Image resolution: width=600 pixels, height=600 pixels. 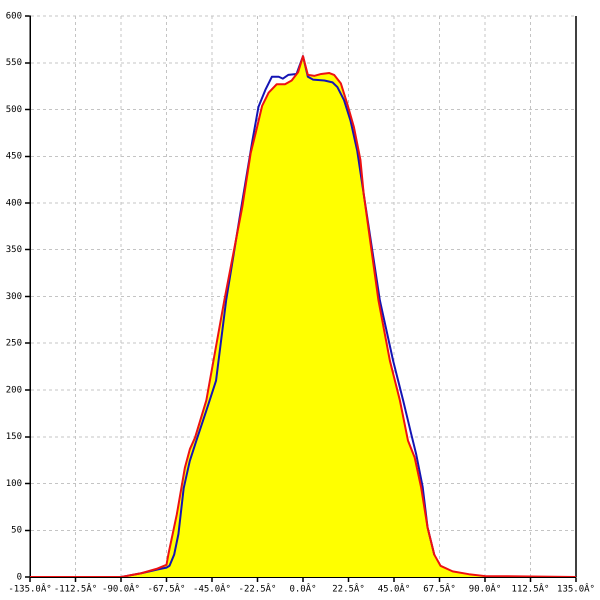 What do you see at coordinates (14, 157) in the screenshot?
I see `y-tick-label: 450` at bounding box center [14, 157].